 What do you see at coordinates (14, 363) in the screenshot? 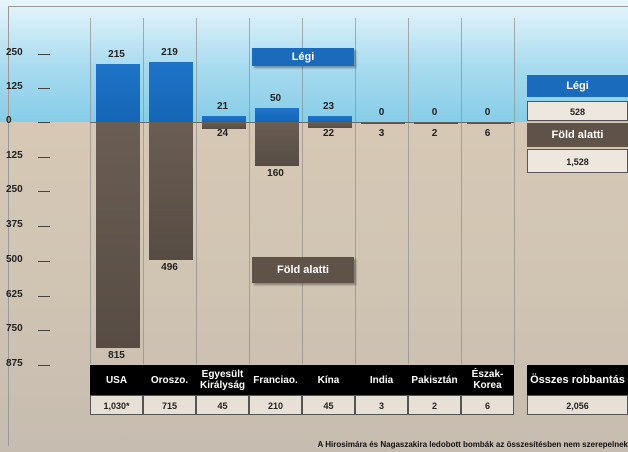
I see `y-tick-label: 875` at bounding box center [14, 363].